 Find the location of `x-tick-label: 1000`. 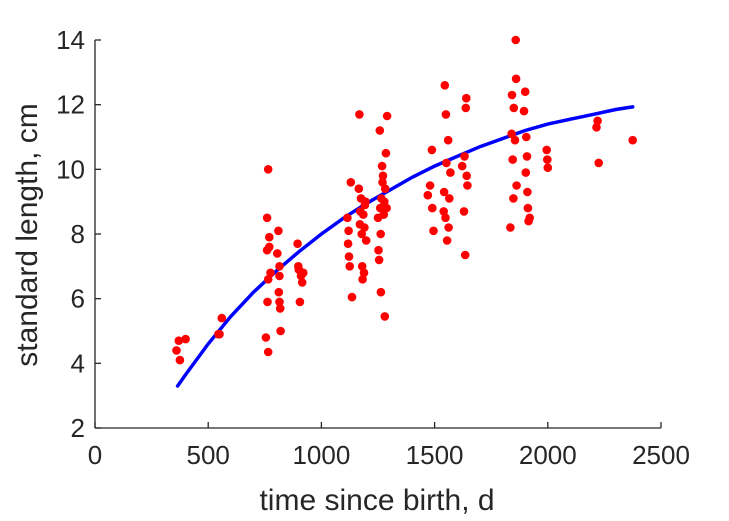

x-tick-label: 1000 is located at coordinates (321, 455).